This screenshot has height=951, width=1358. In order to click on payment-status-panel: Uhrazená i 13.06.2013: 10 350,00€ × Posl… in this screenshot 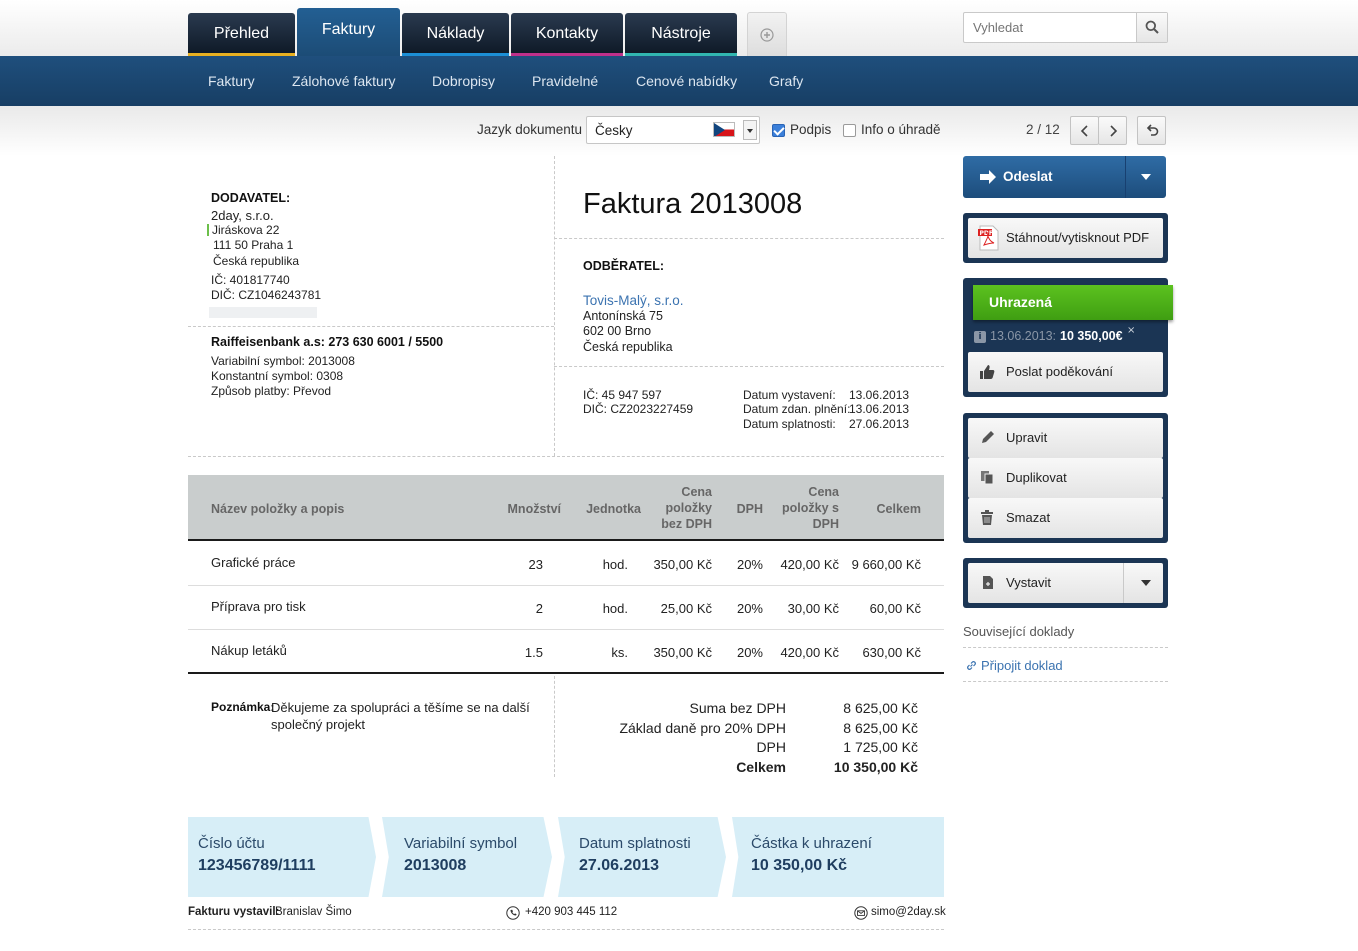, I will do `click(1068, 337)`.